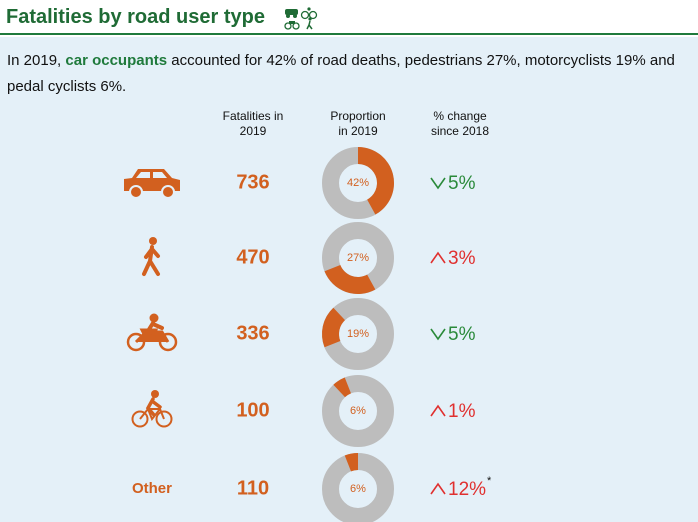 Image resolution: width=698 pixels, height=522 pixels. Describe the element at coordinates (151, 260) in the screenshot. I see `walker-body` at that location.